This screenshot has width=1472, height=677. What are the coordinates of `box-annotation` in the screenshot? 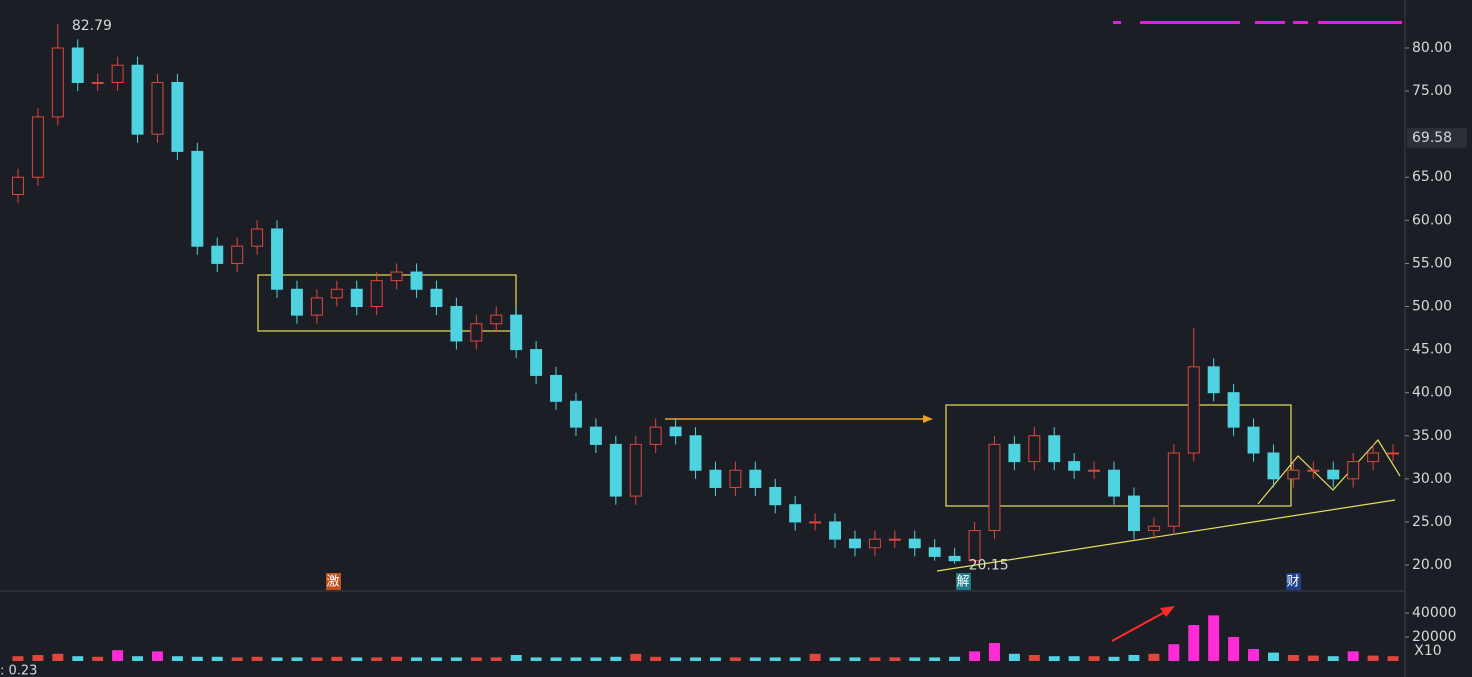 It's located at (387, 303).